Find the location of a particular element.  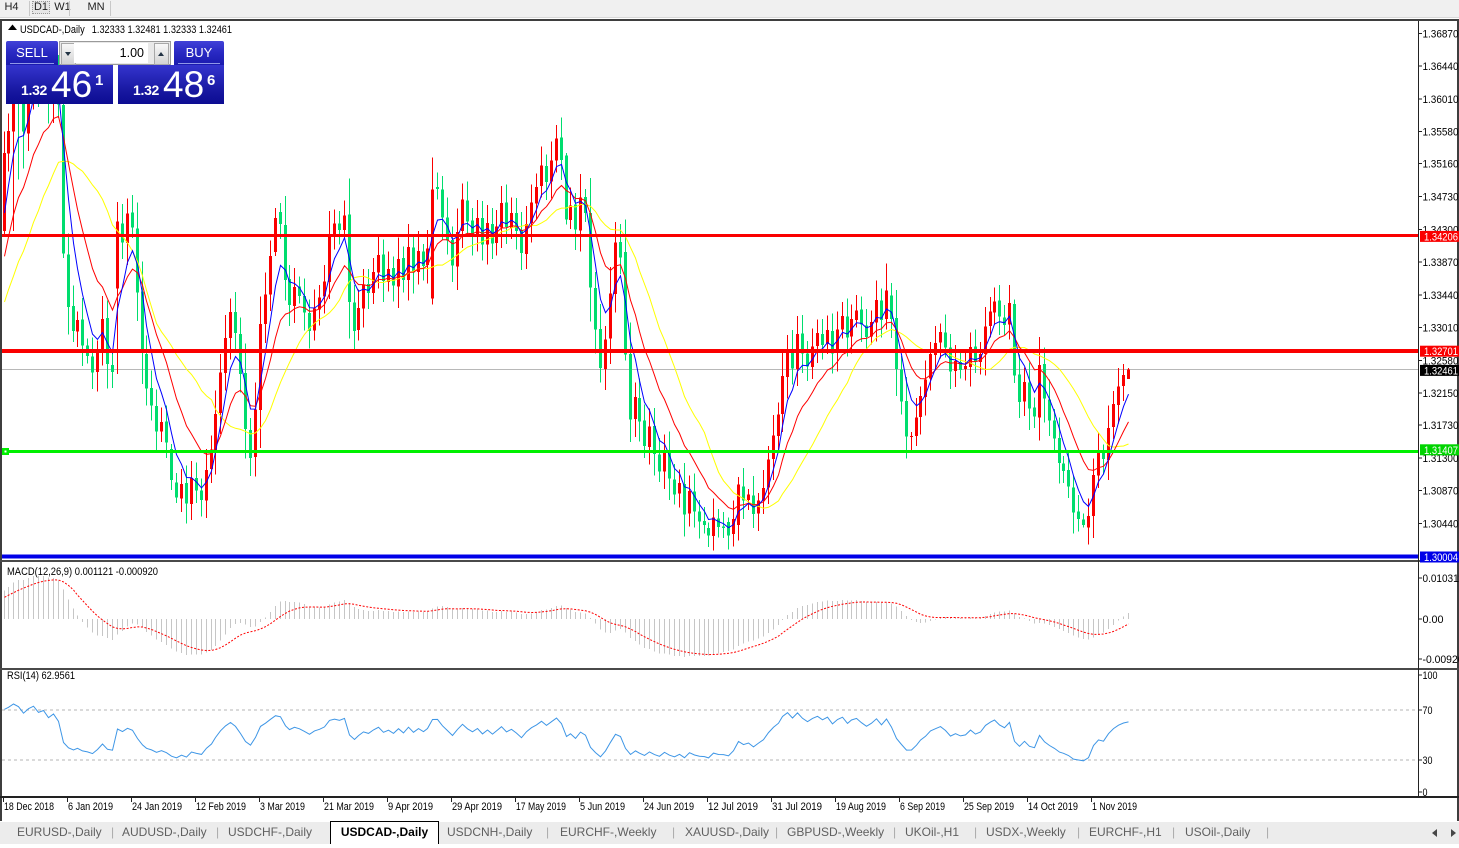

svg-text: 3 Mar 2019 is located at coordinates (282, 807).